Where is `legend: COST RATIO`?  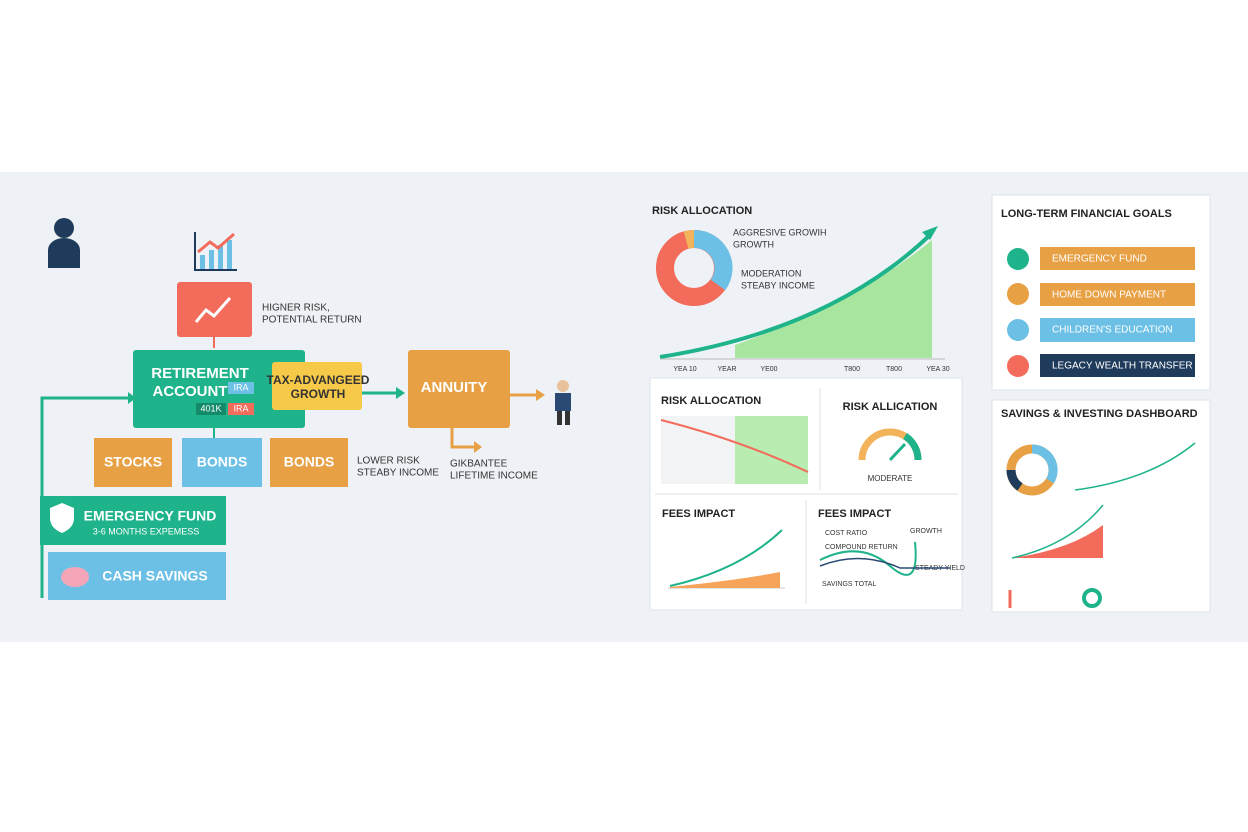
legend: COST RATIO is located at coordinates (846, 533).